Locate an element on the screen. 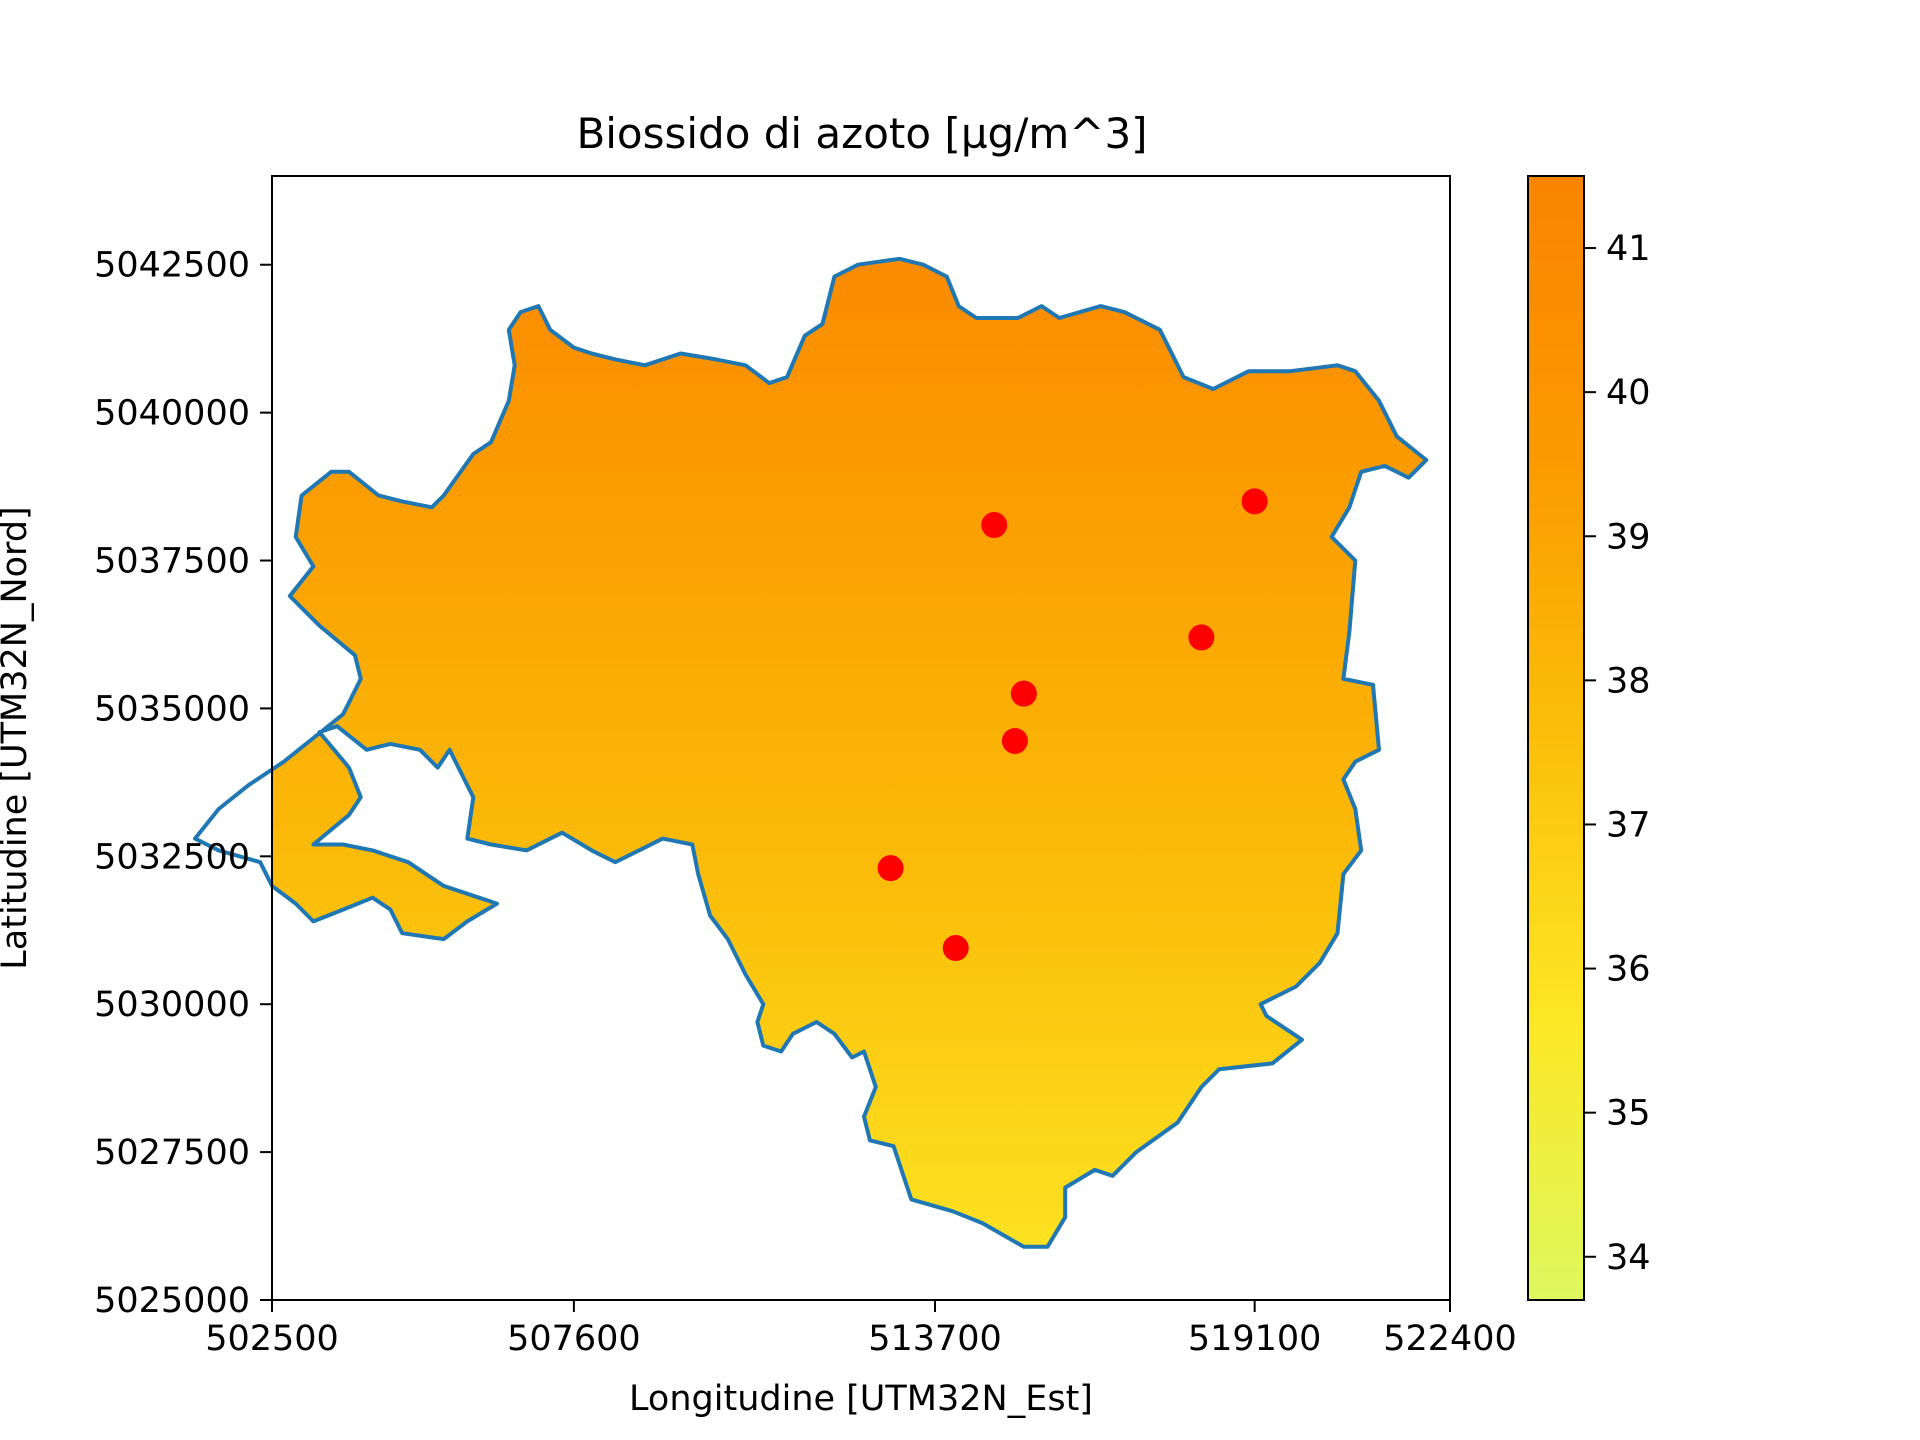 The height and width of the screenshot is (1440, 1920). y-tick-label: 5040000 is located at coordinates (172, 414).